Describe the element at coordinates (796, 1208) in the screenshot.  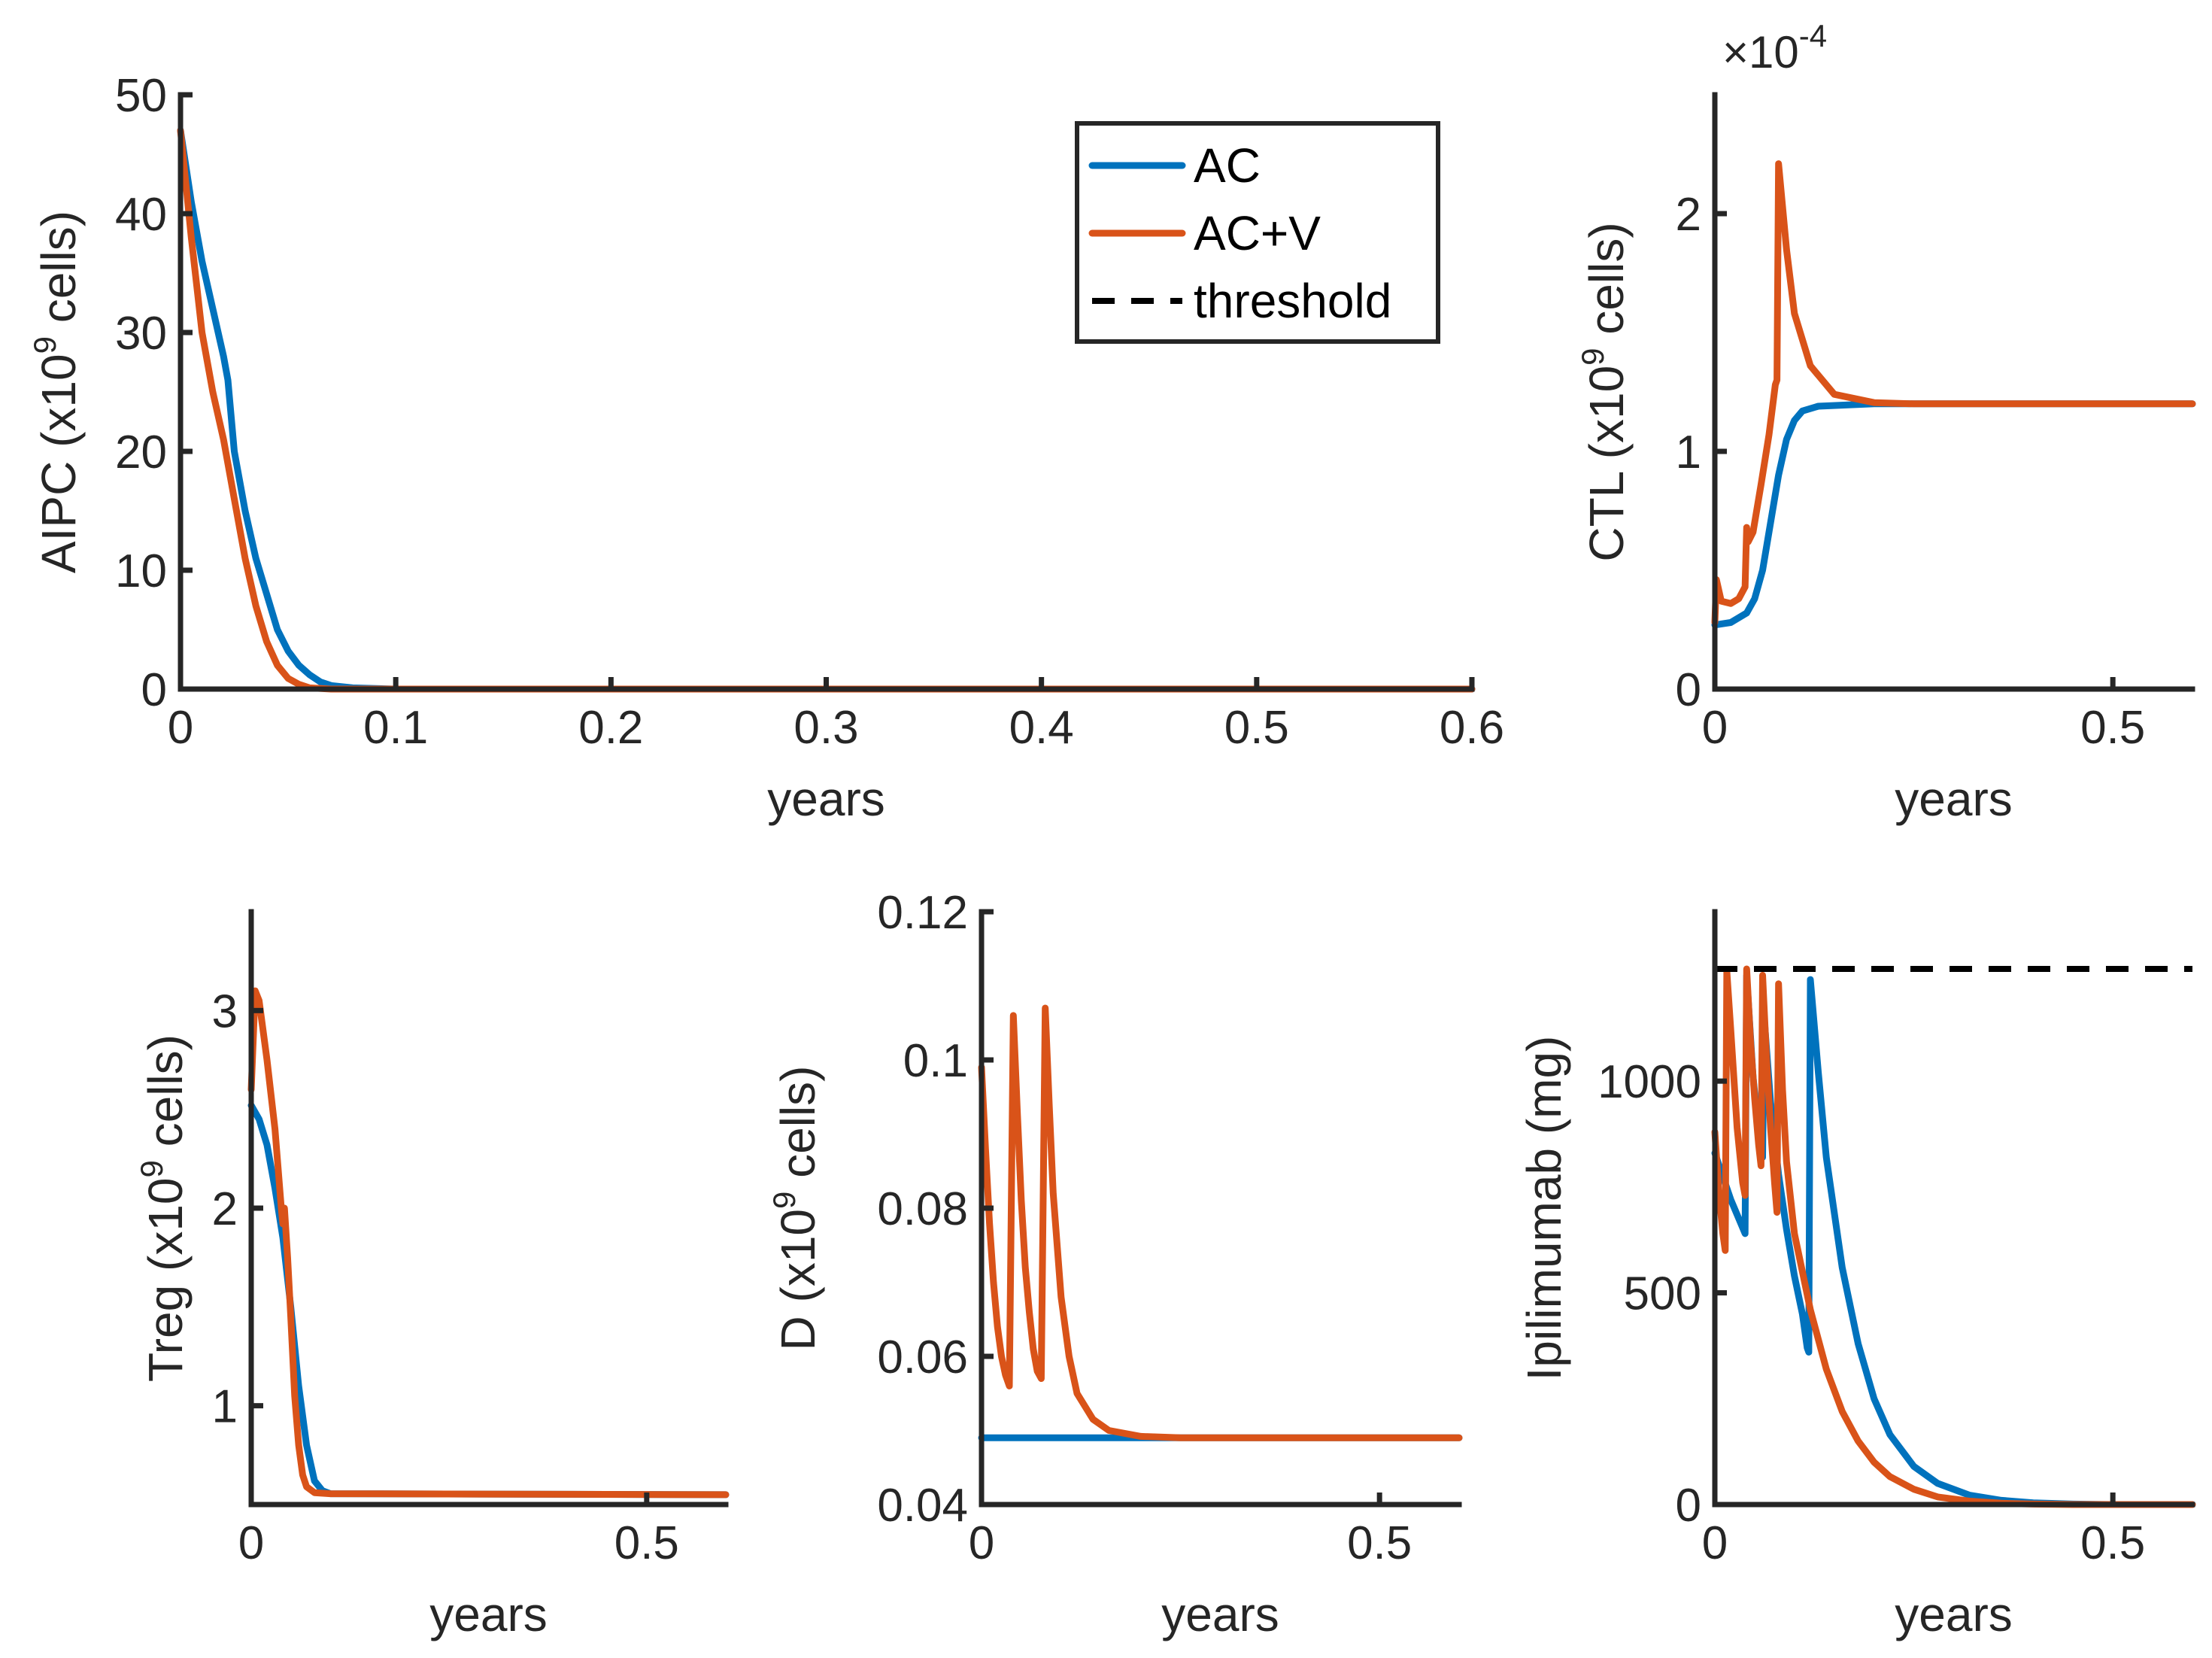
I see `y-axis-label: D (x109 cells)` at that location.